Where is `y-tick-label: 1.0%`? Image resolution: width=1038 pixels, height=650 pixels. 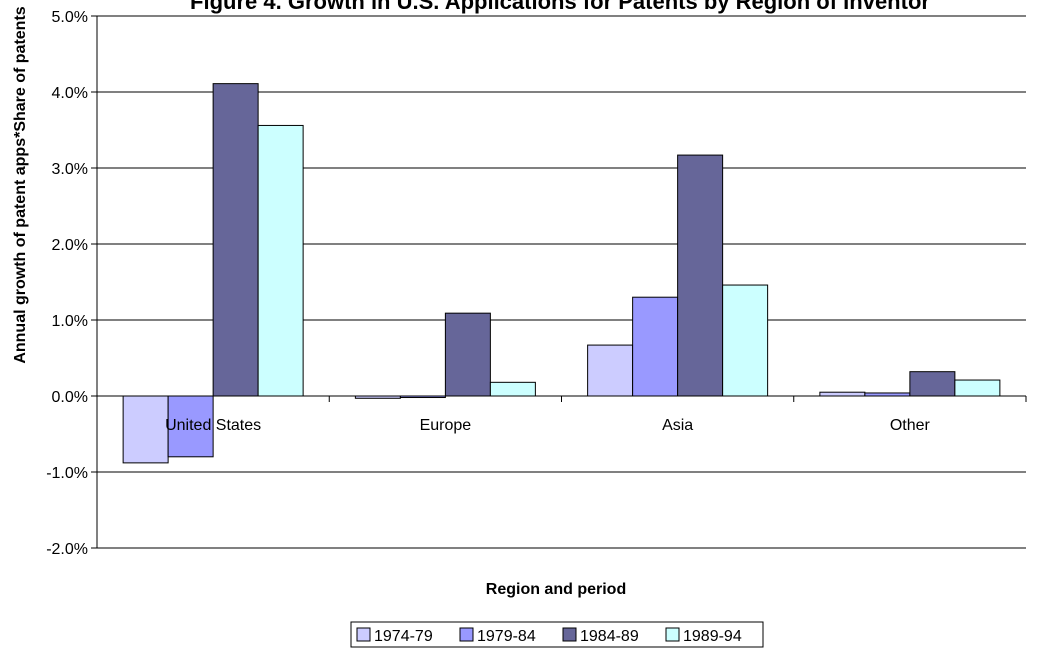
y-tick-label: 1.0% is located at coordinates (70, 321).